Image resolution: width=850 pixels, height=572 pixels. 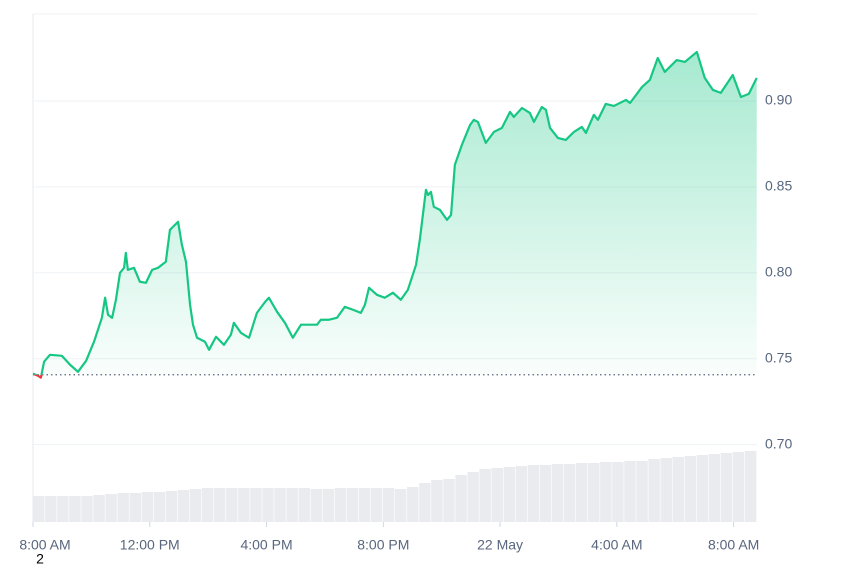 What do you see at coordinates (150, 545) in the screenshot?
I see `x-tick-label: 12:00 PM` at bounding box center [150, 545].